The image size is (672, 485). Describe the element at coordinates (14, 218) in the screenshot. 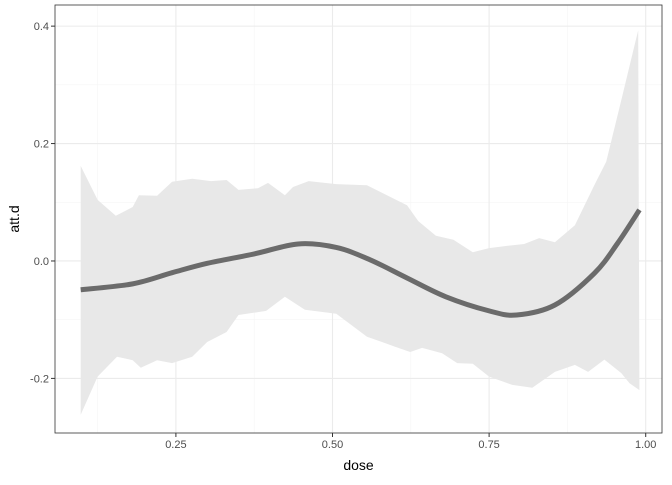

I see `y-axis-label: att.d` at that location.